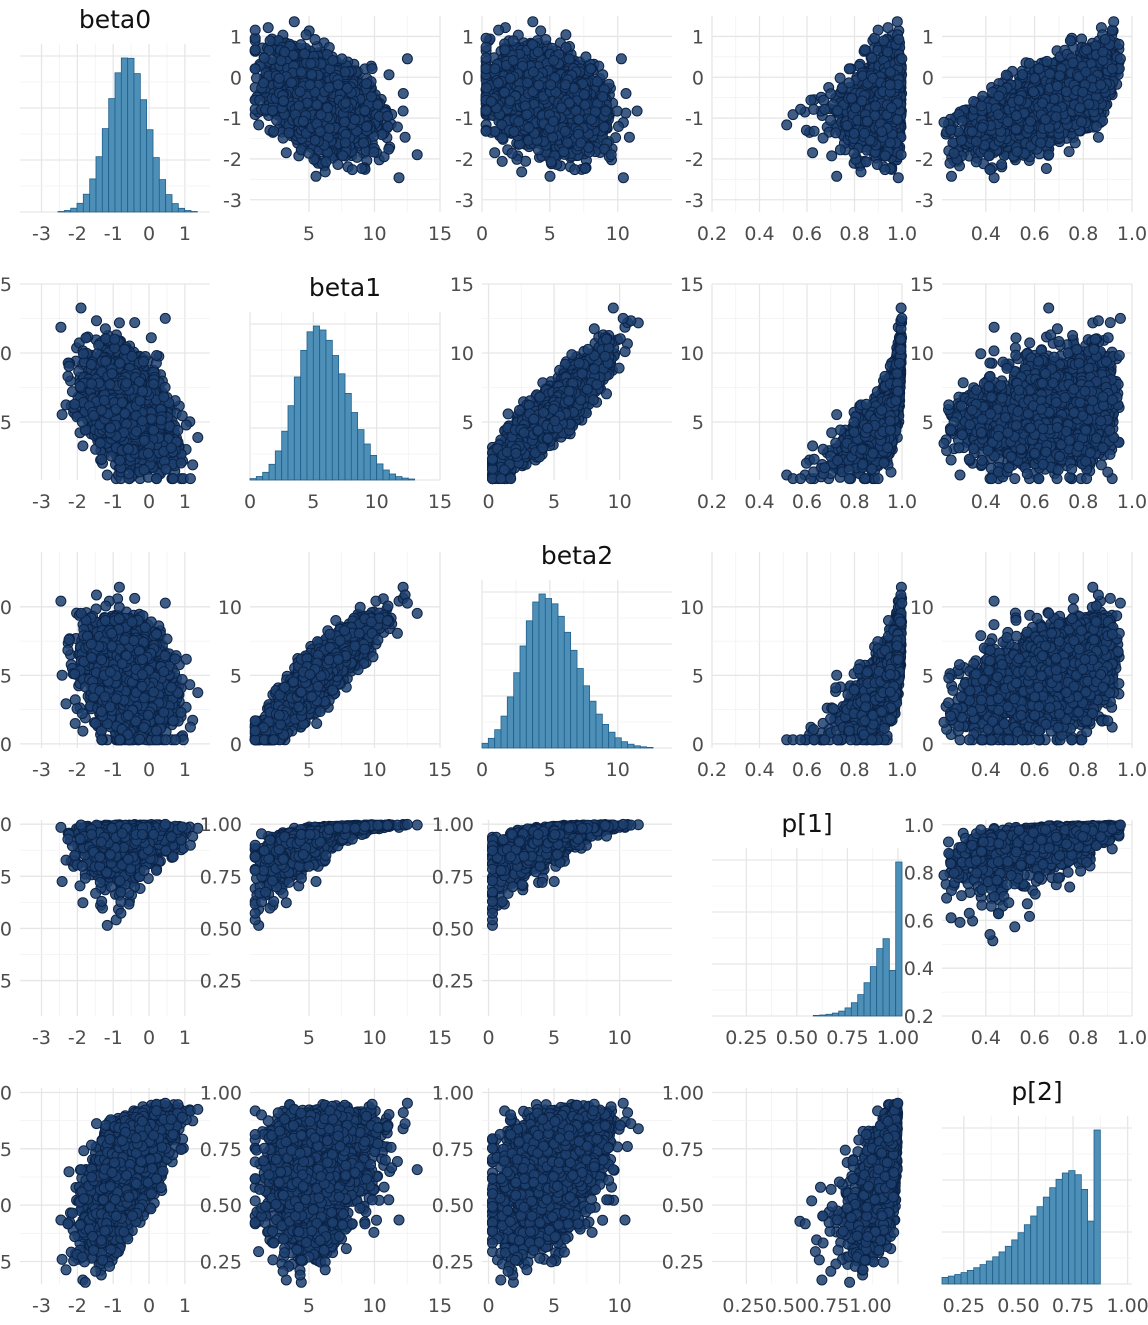  I want to click on panel-r0-c0: beta0 -3 -2 -1 0 1, so click(115, 125).